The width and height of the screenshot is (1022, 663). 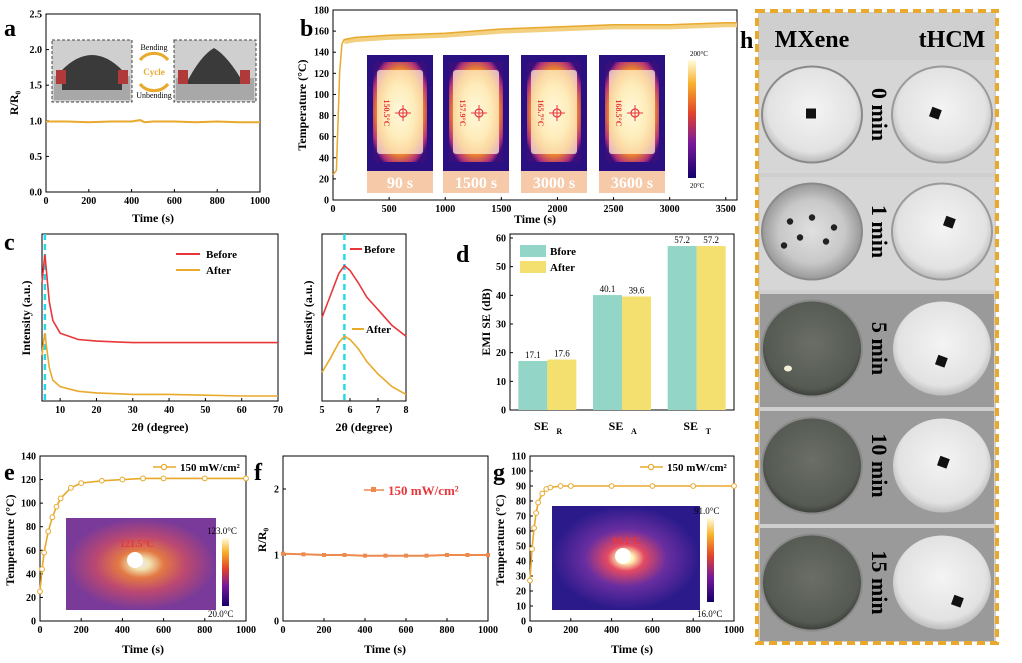 I want to click on panel-label-h: h, so click(x=746, y=41).